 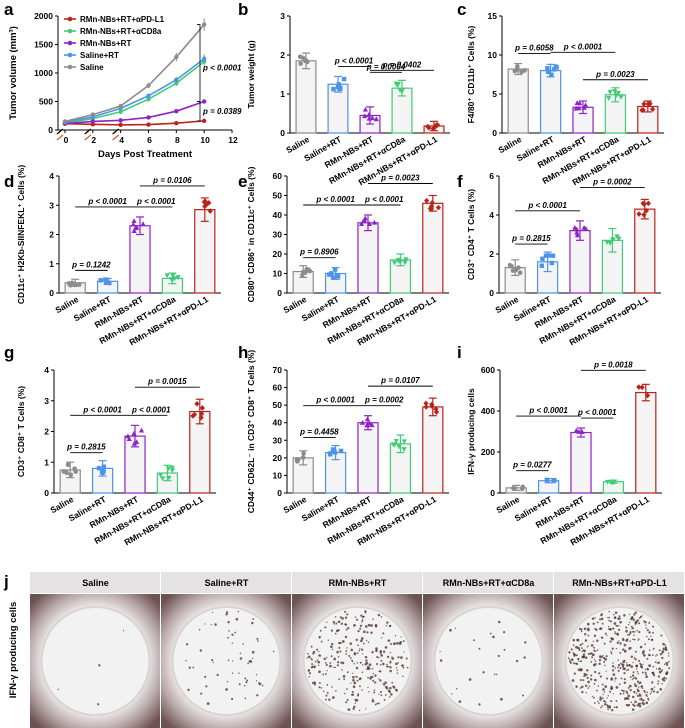 What do you see at coordinates (88, 131) in the screenshot?
I see `rt-arrow-icon` at bounding box center [88, 131].